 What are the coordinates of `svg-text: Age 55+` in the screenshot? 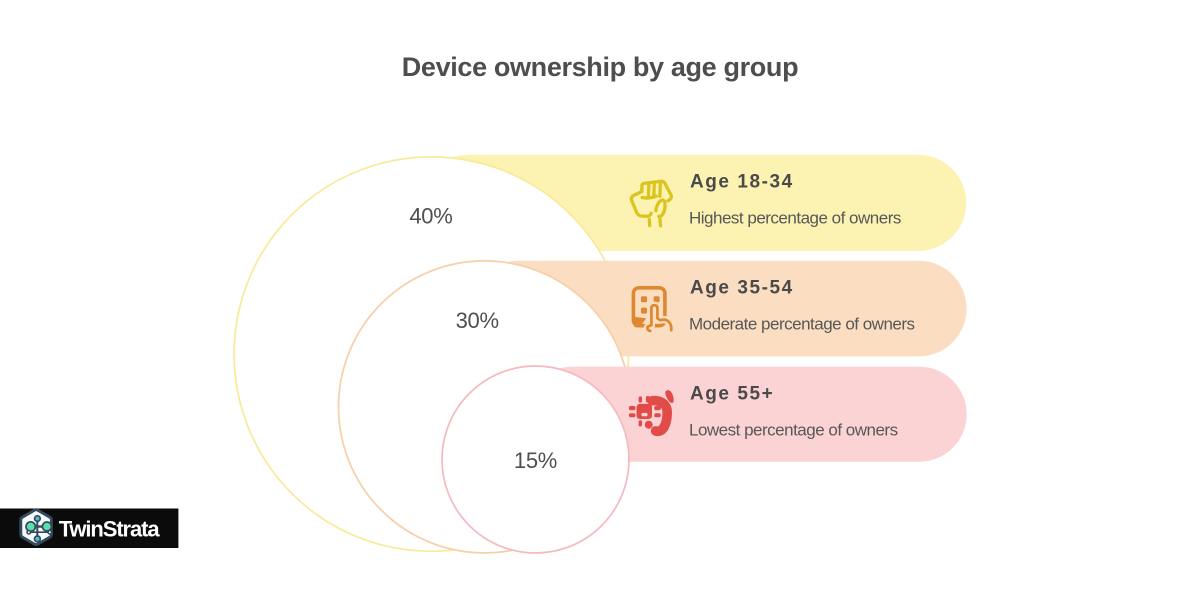 It's located at (732, 394).